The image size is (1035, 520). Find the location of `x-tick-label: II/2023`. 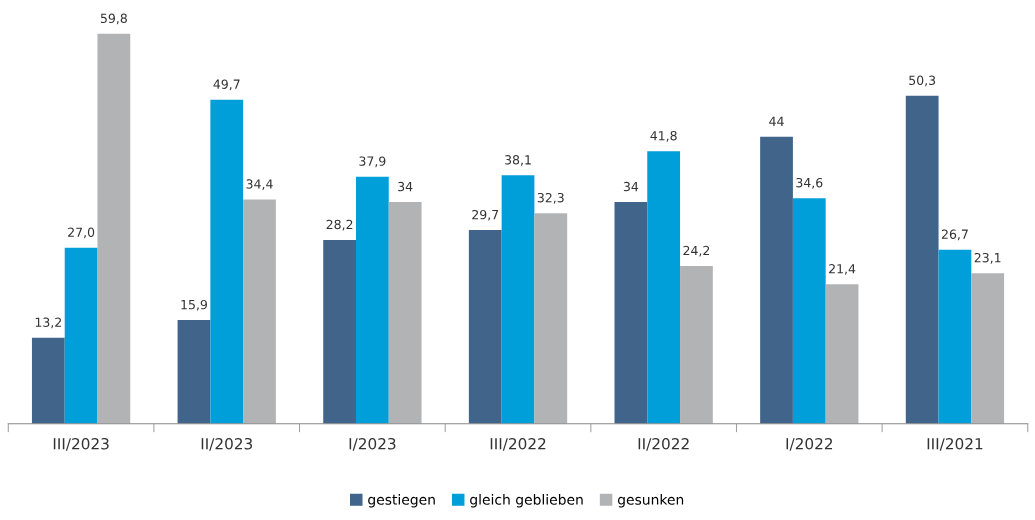

x-tick-label: II/2023 is located at coordinates (227, 444).